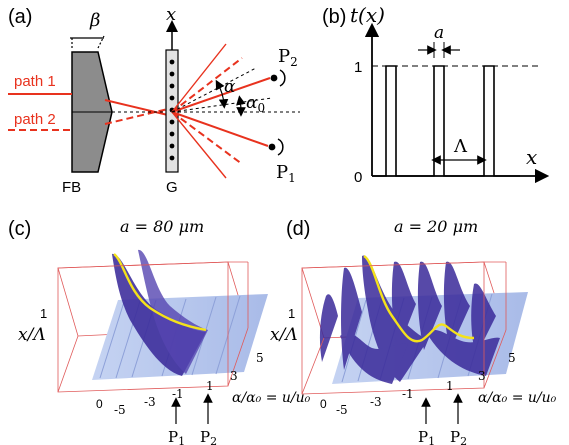  I want to click on c-title: a = 80 μm, so click(162, 226).